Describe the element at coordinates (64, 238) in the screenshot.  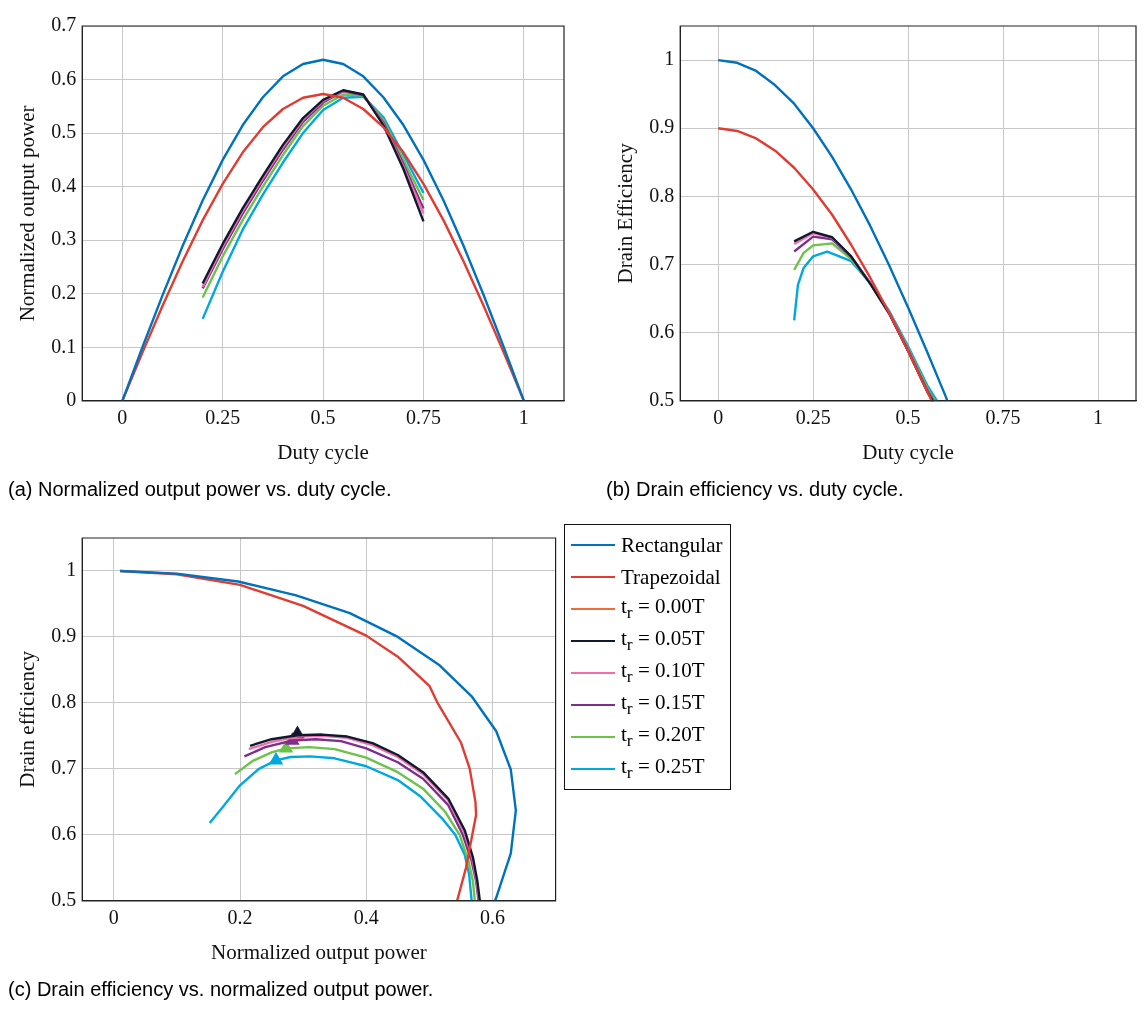
I see `y-tick-label: 0.3` at that location.